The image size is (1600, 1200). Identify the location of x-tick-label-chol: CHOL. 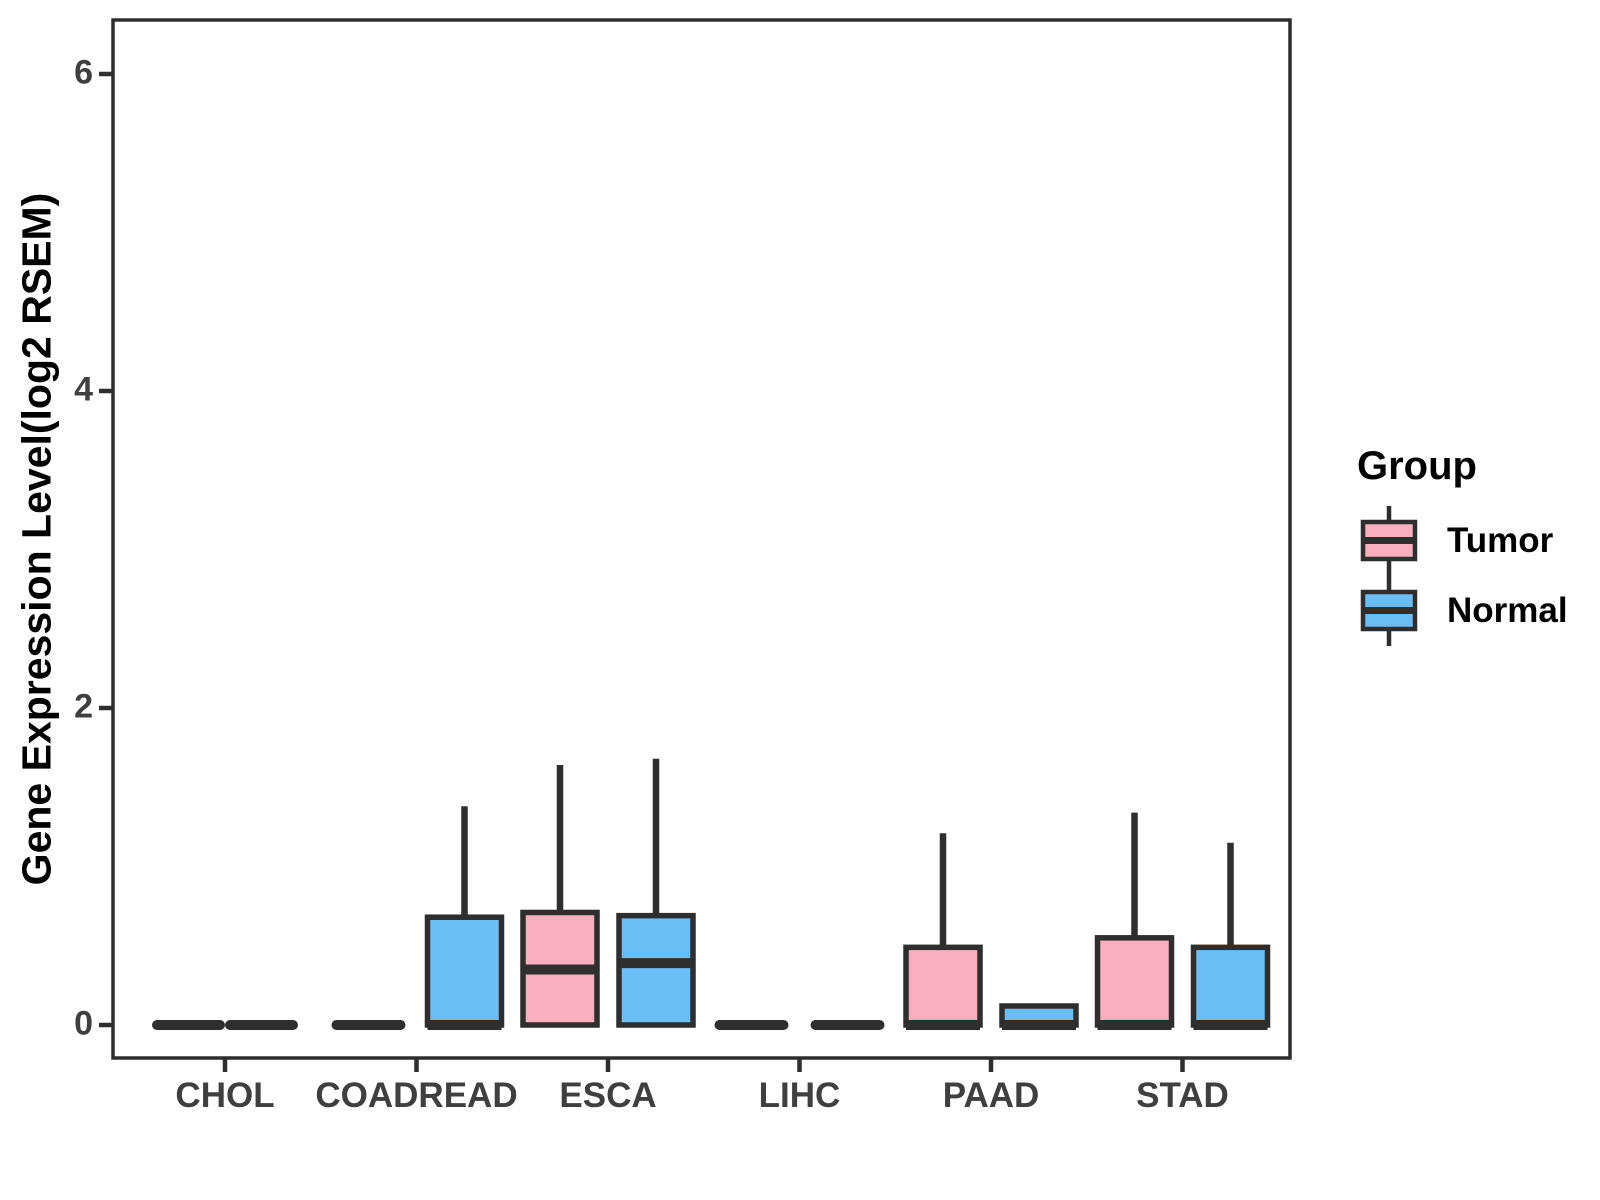
(225, 1095).